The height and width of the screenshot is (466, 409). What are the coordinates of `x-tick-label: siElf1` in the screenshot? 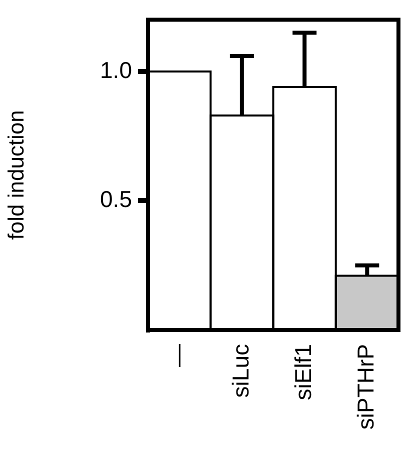 It's located at (303, 372).